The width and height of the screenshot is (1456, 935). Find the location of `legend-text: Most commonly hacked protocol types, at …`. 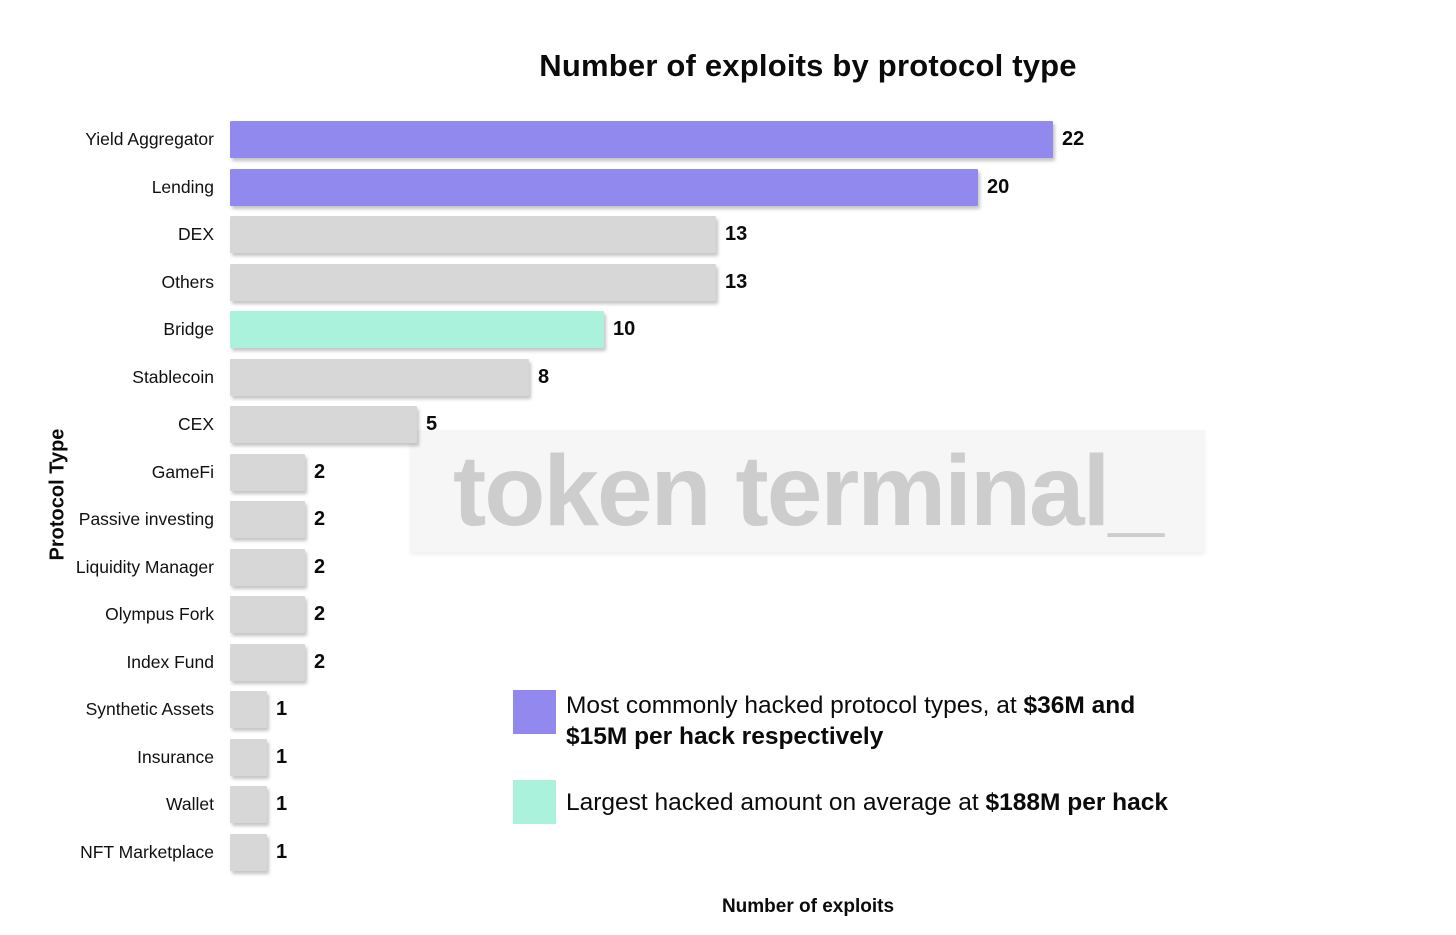

legend-text: Most commonly hacked protocol types, at … is located at coordinates (878, 721).